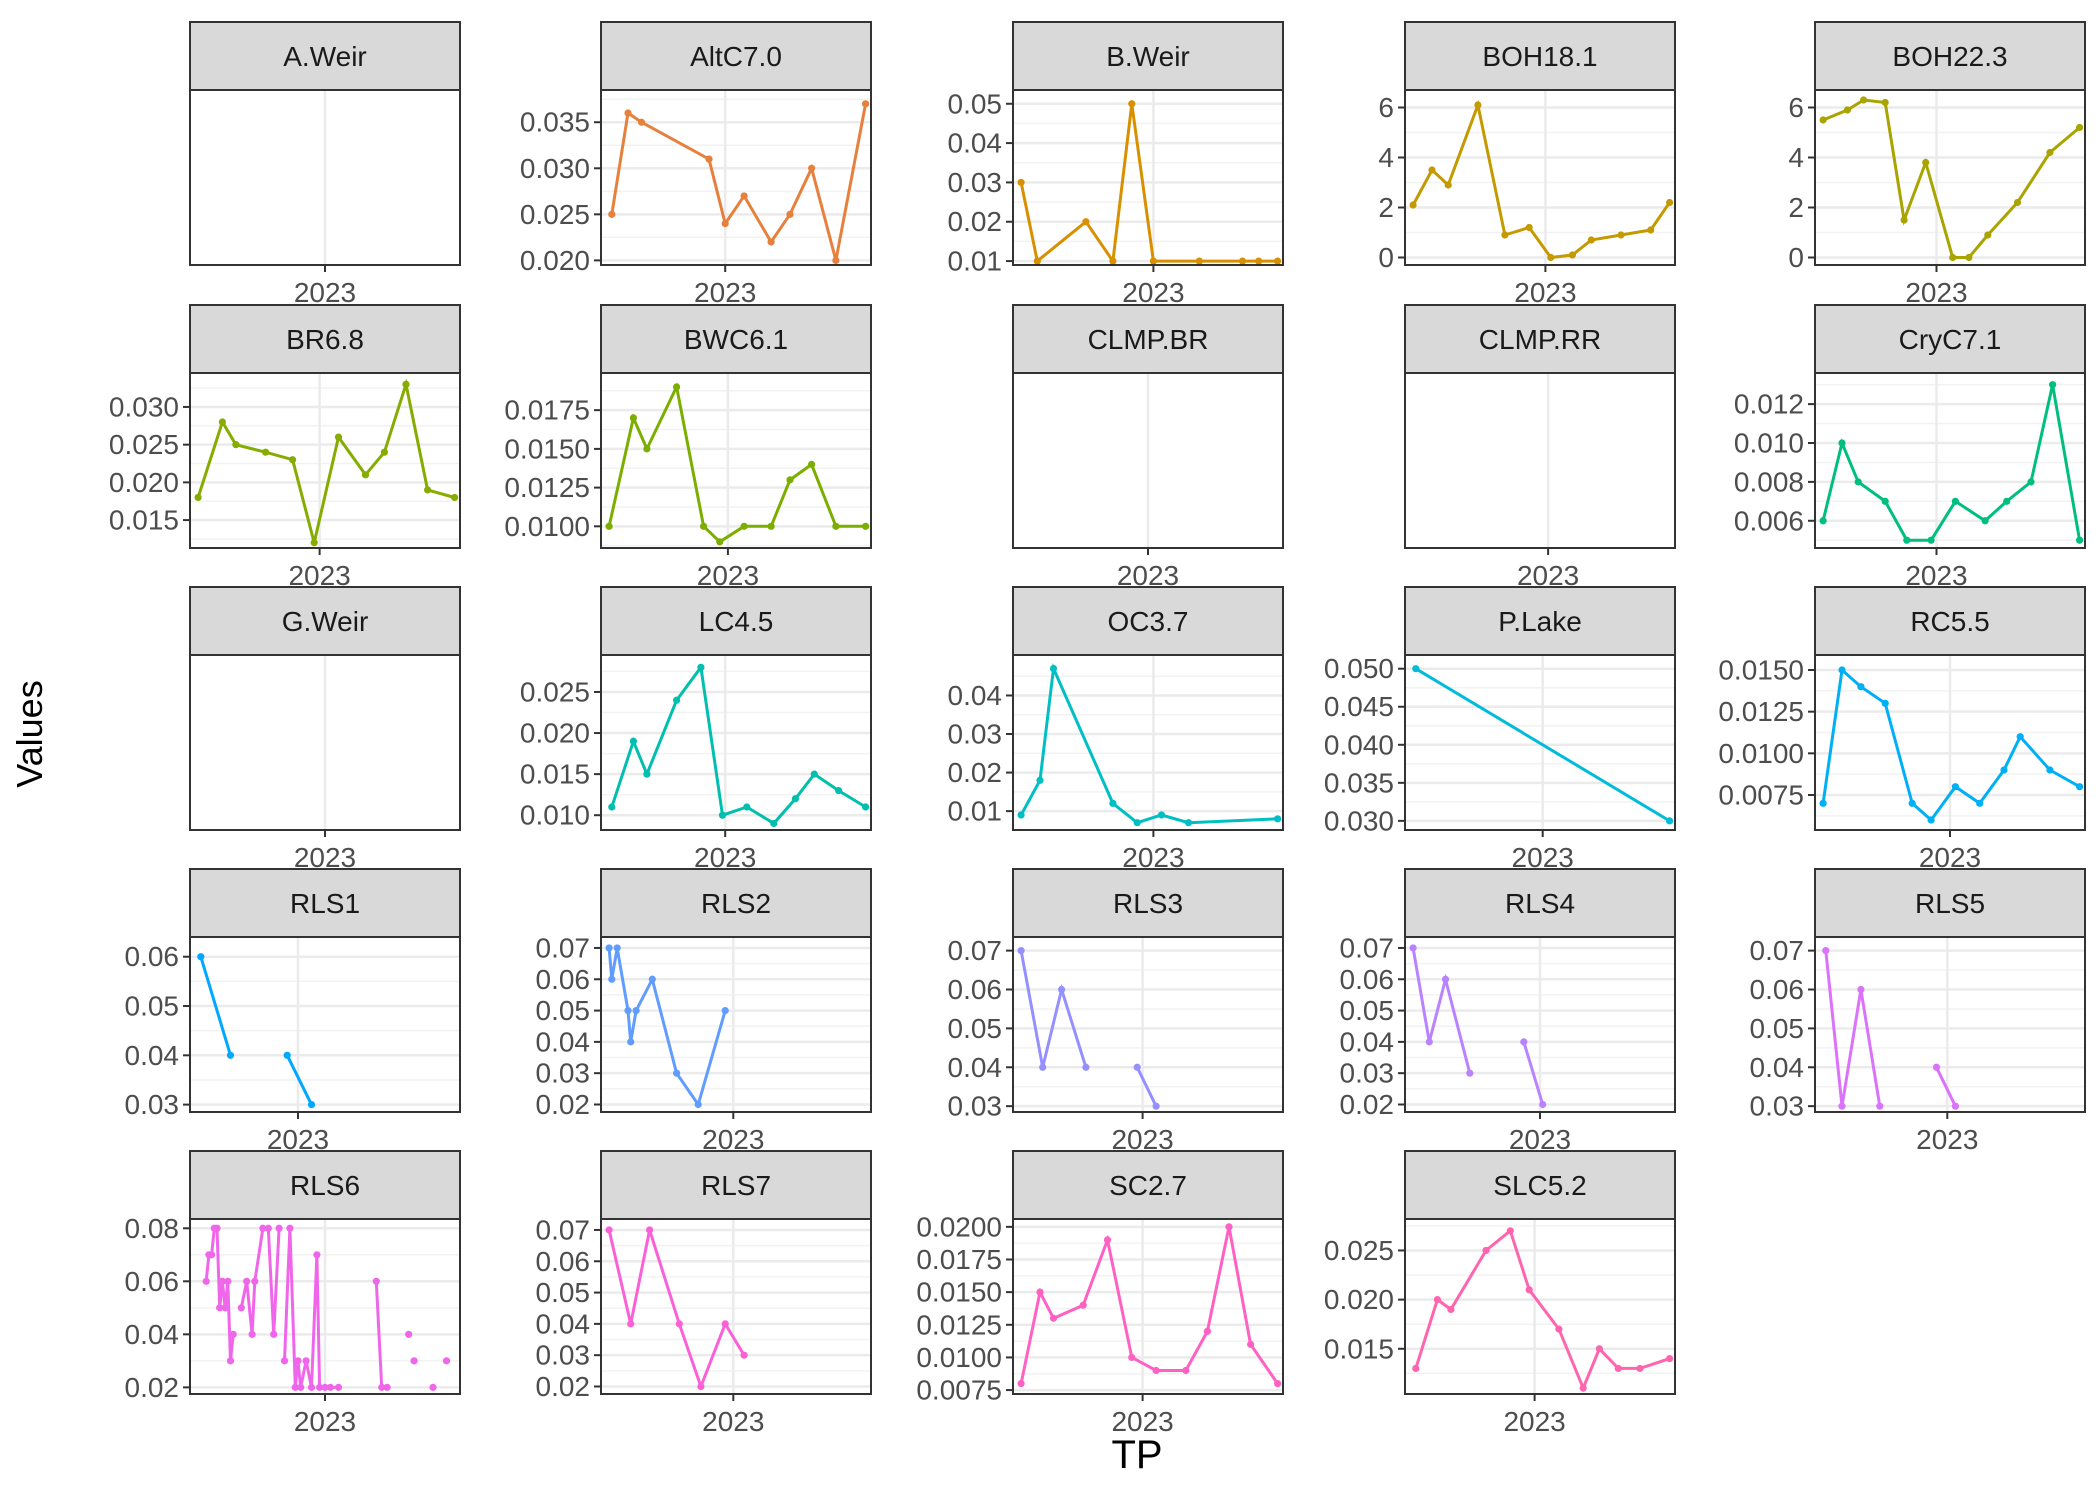 The width and height of the screenshot is (2100, 1504). Describe the element at coordinates (736, 1185) in the screenshot. I see `facet-strip-label: RLS7` at that location.